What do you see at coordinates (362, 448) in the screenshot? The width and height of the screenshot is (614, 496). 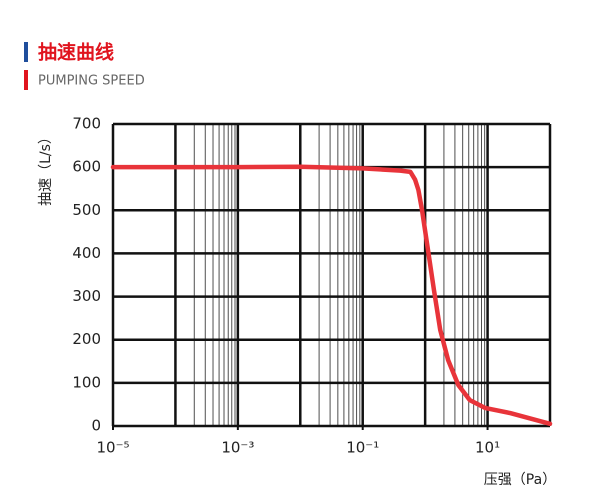 I see `x-tick-label: 10⁻¹` at bounding box center [362, 448].